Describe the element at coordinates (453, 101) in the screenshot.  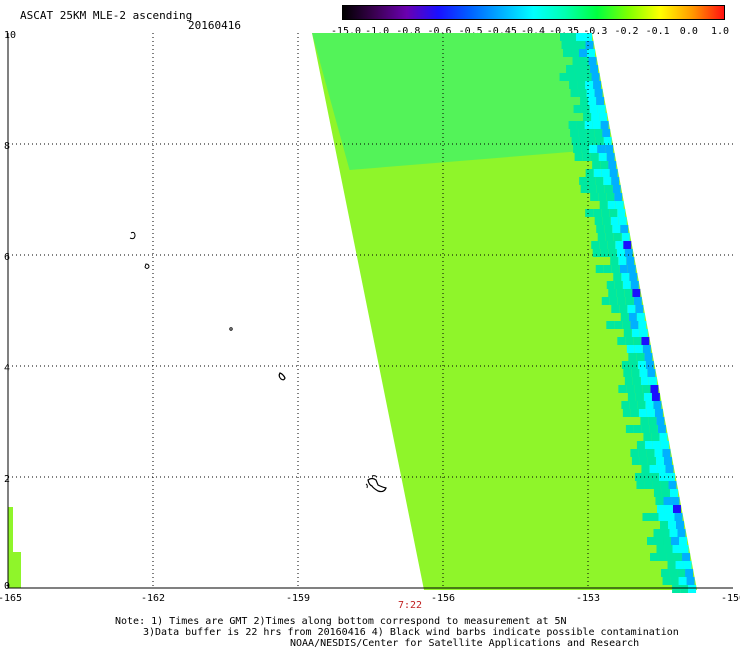
I see `swath-region` at that location.